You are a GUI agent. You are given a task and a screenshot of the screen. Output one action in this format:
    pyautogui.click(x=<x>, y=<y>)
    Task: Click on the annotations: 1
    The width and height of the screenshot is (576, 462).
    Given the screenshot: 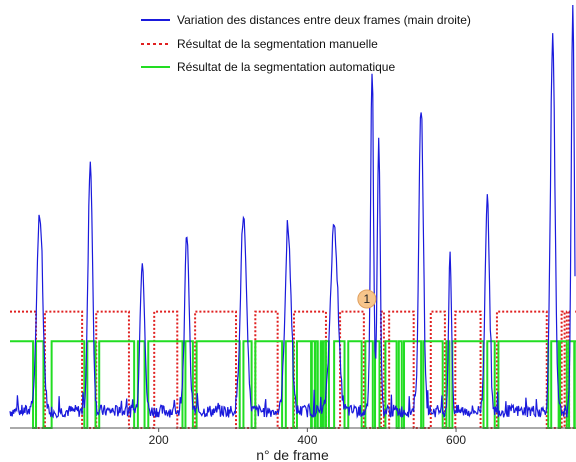 What is the action you would take?
    pyautogui.click(x=367, y=299)
    